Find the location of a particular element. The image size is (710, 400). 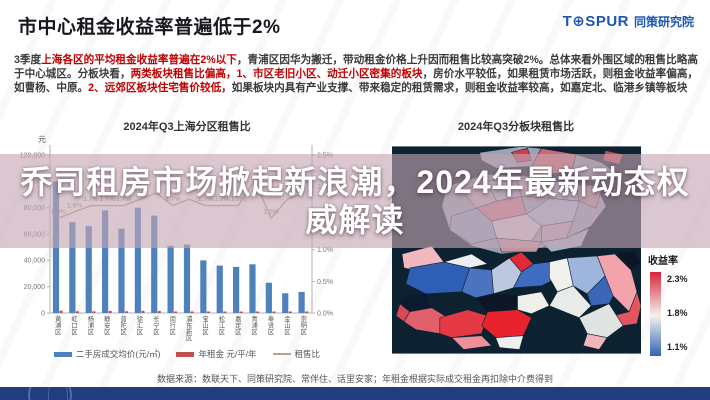

legend-item-price: 二手房成交均价(元/㎡) is located at coordinates (107, 354).